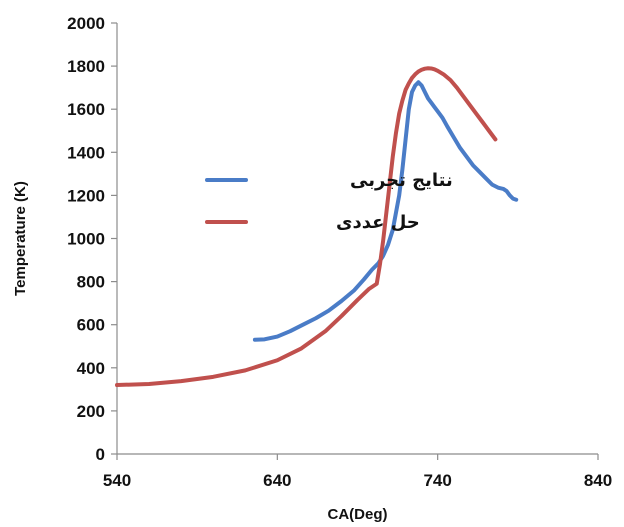 The height and width of the screenshot is (527, 624). What do you see at coordinates (100, 454) in the screenshot?
I see `y-tick-label: 0` at bounding box center [100, 454].